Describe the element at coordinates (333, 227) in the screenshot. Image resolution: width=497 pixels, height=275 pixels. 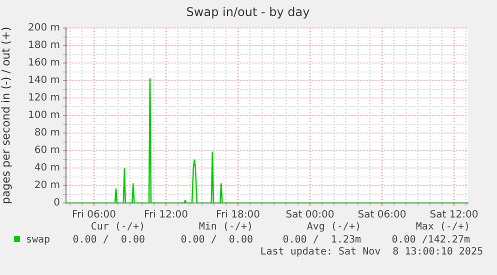
I see `text: Avg (-/+)` at that location.